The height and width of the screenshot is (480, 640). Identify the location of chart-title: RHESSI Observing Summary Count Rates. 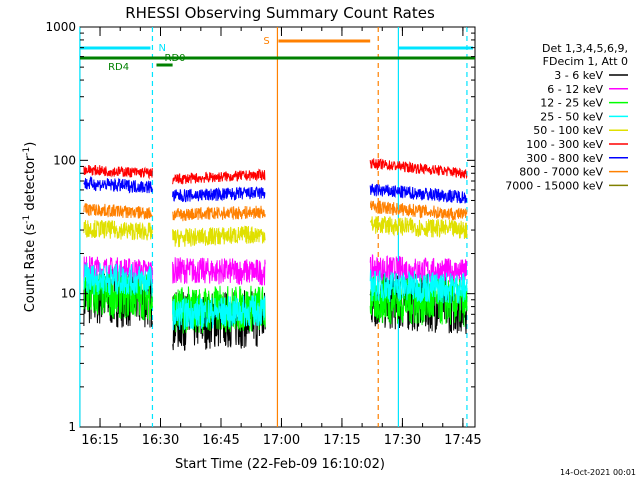
(280, 13).